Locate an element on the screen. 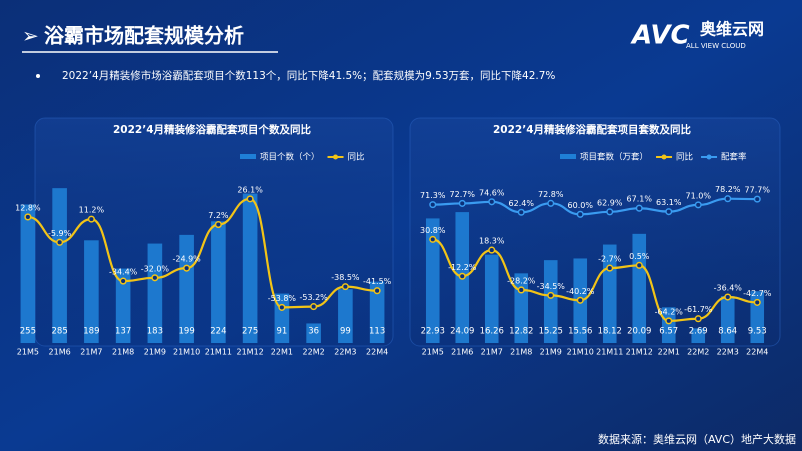 This screenshot has height=451, width=802. bar-value-label: 2.69 is located at coordinates (698, 332).